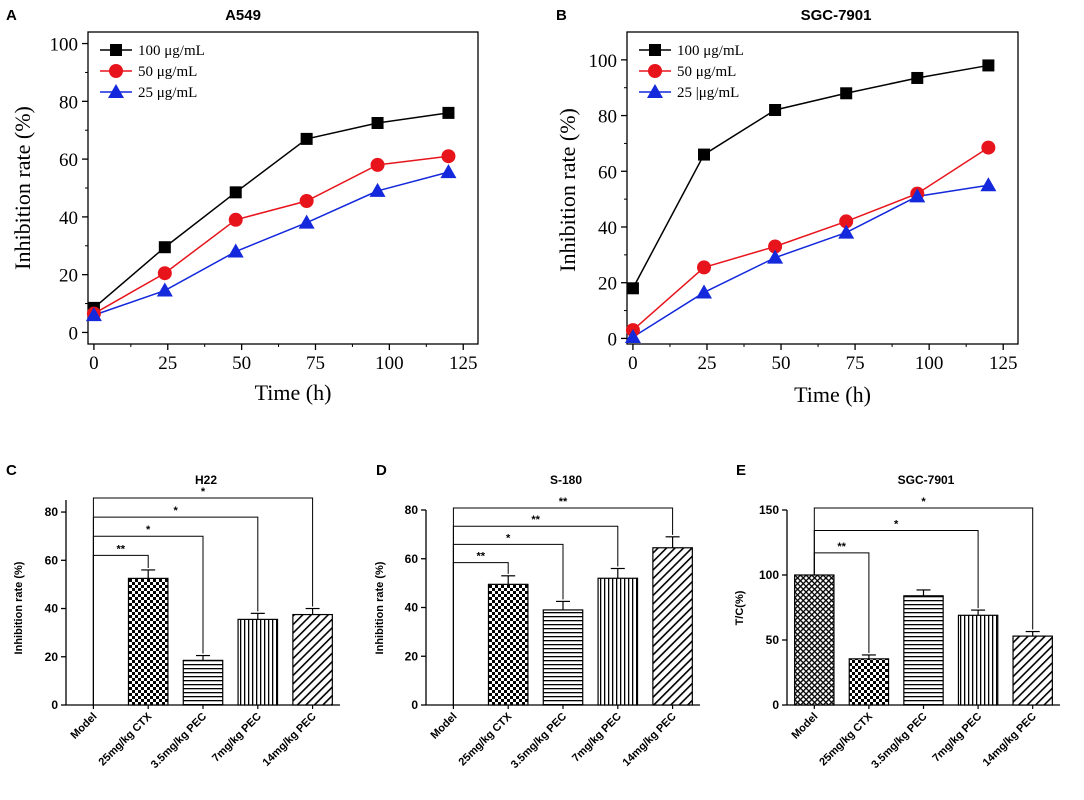 This screenshot has height=800, width=1084. I want to click on category-label-0: Model, so click(444, 726).